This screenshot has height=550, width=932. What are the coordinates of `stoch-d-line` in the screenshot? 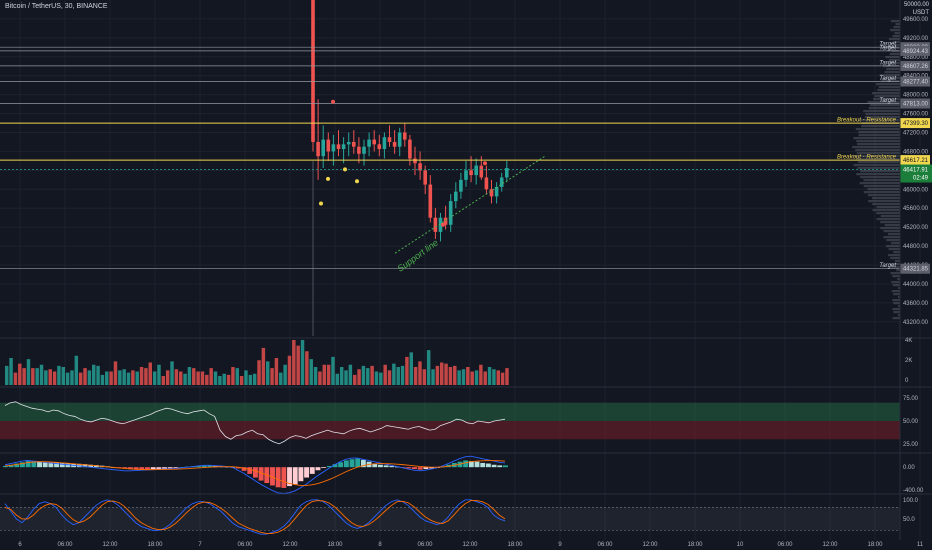 It's located at (255, 517).